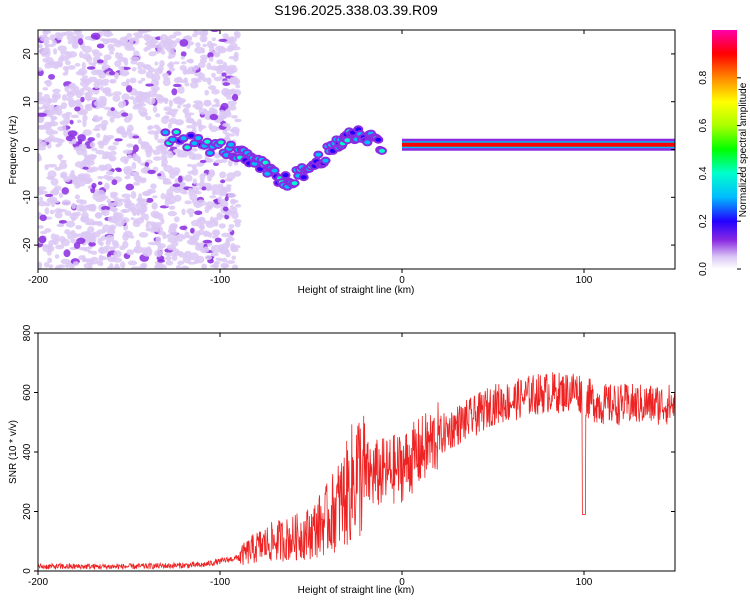  Describe the element at coordinates (584, 582) in the screenshot. I see `snr-x-tick-label: 100` at that location.